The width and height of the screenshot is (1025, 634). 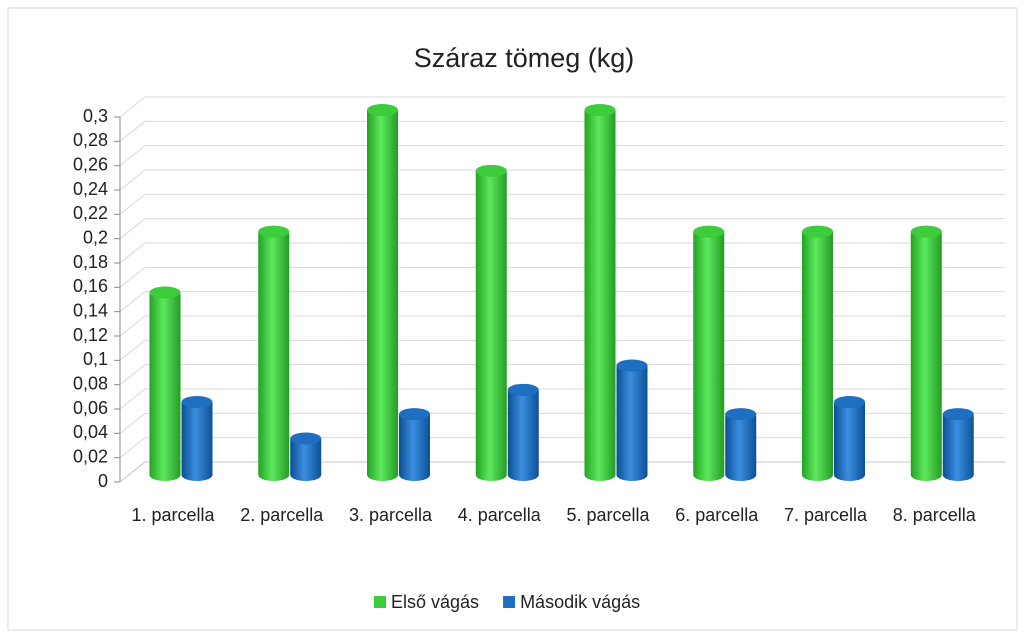 I want to click on x-tick-label: 5. parcella, so click(x=608, y=515).